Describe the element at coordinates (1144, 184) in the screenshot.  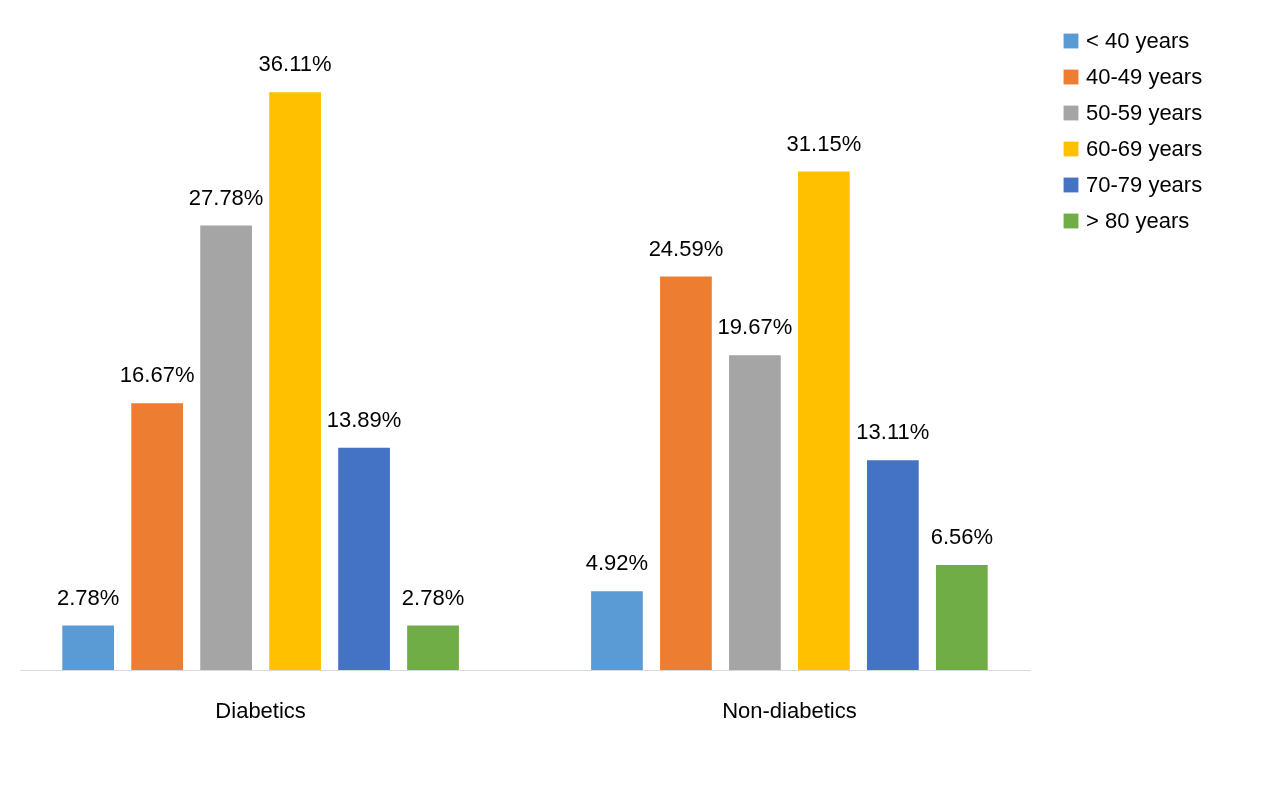
I see `legend-label: 70-79 years` at that location.